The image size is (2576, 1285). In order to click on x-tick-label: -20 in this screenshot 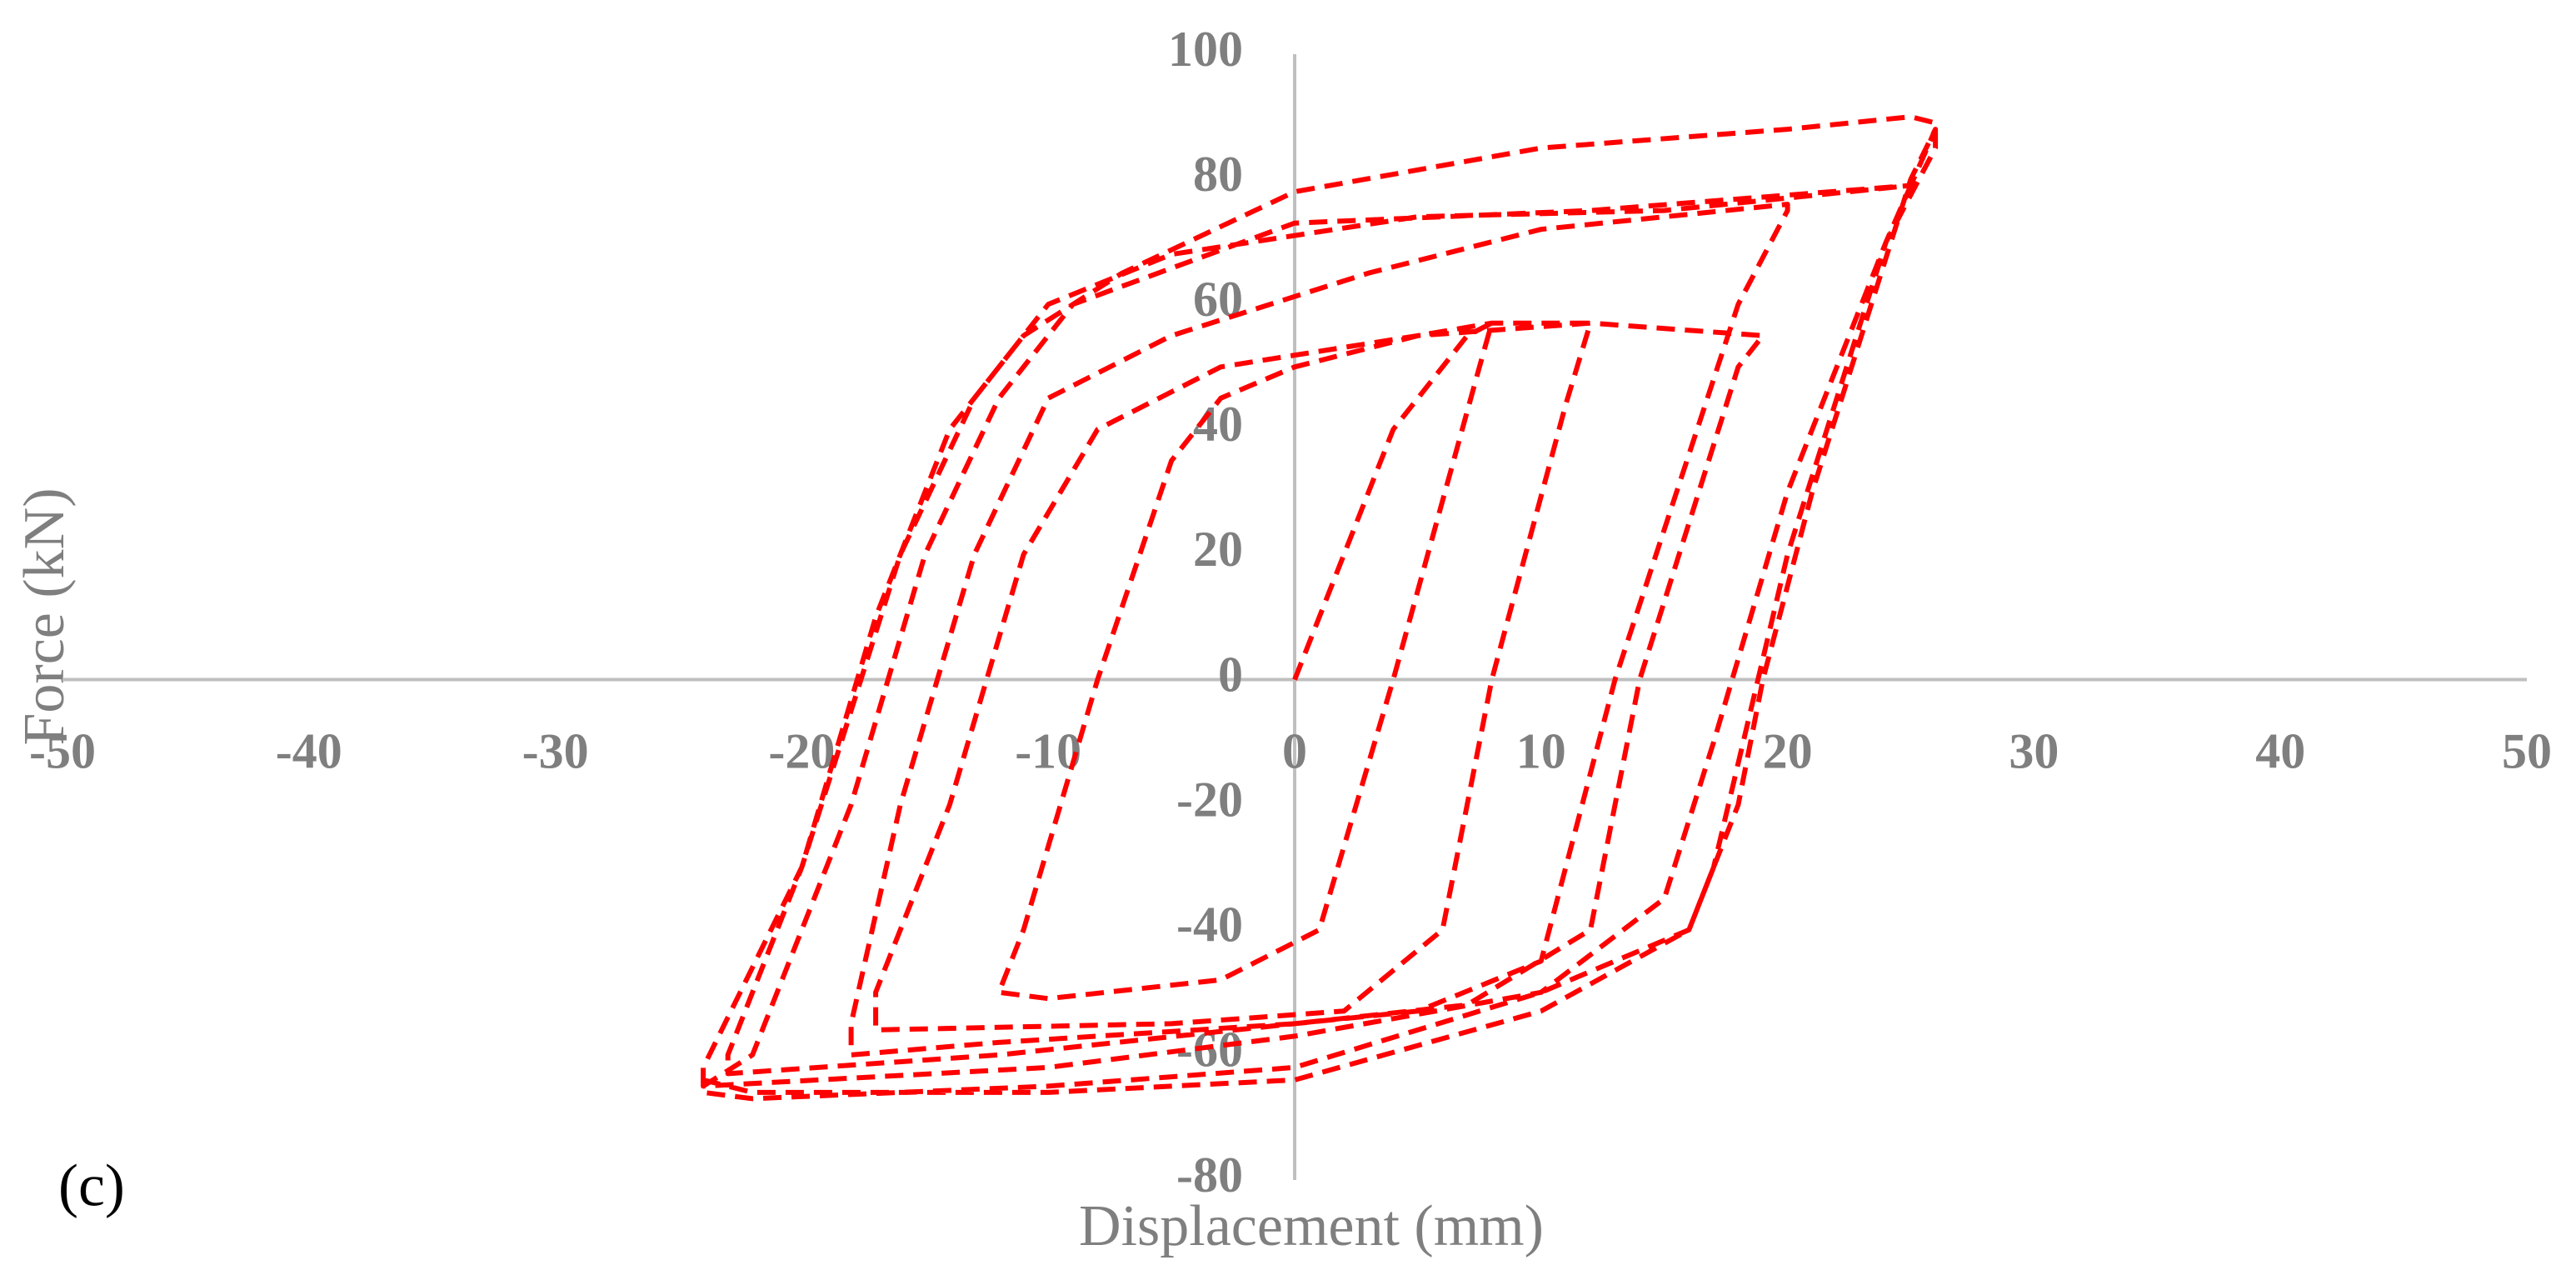, I will do `click(801, 750)`.